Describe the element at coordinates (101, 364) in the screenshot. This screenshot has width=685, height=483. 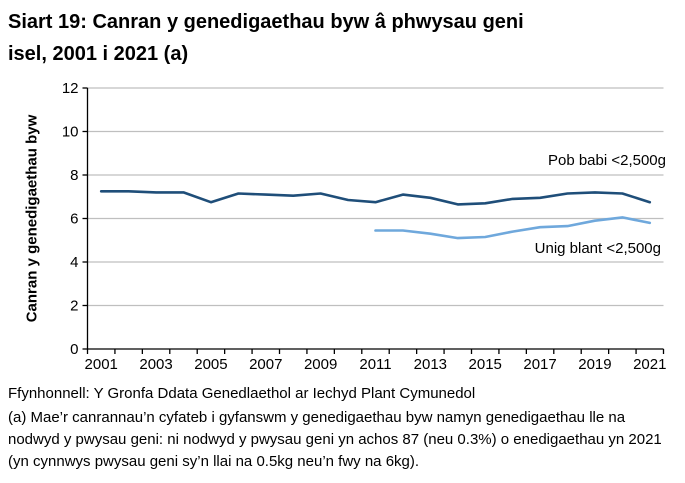
I see `x-tick-label: 2001` at that location.